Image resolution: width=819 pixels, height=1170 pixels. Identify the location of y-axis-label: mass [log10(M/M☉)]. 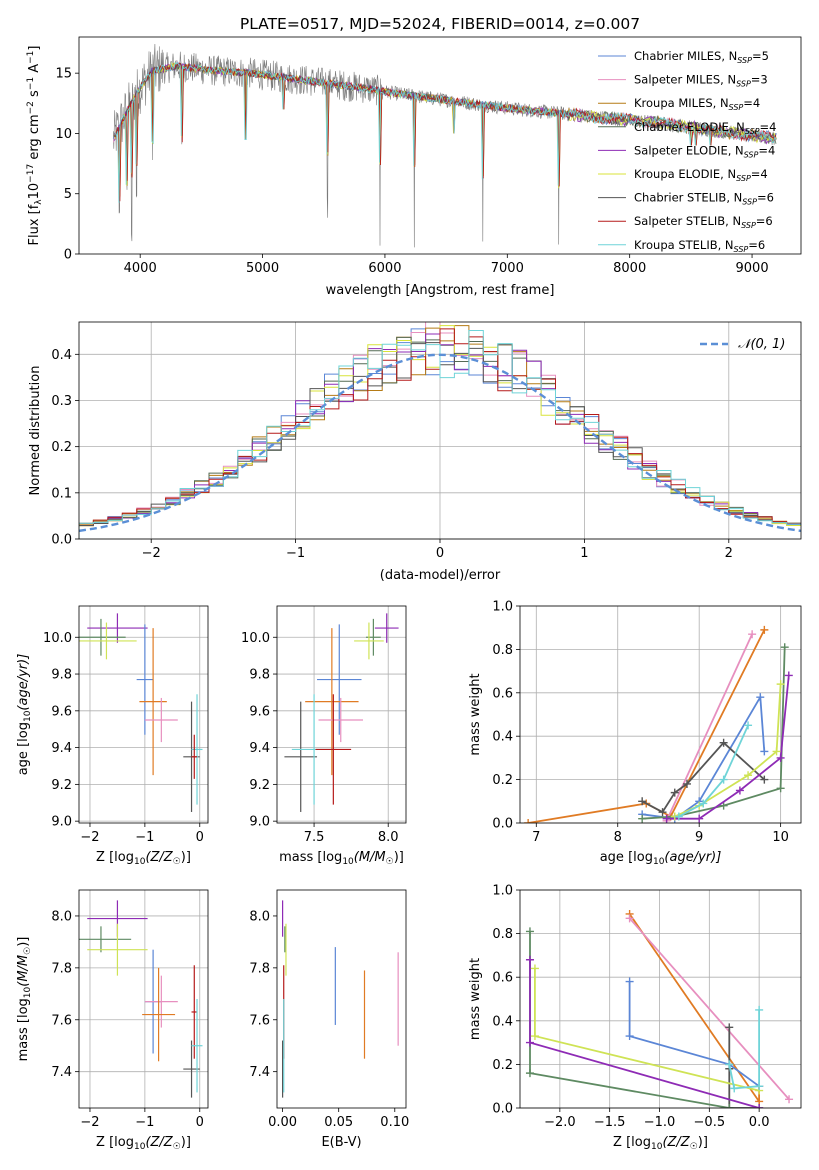
(24, 999).